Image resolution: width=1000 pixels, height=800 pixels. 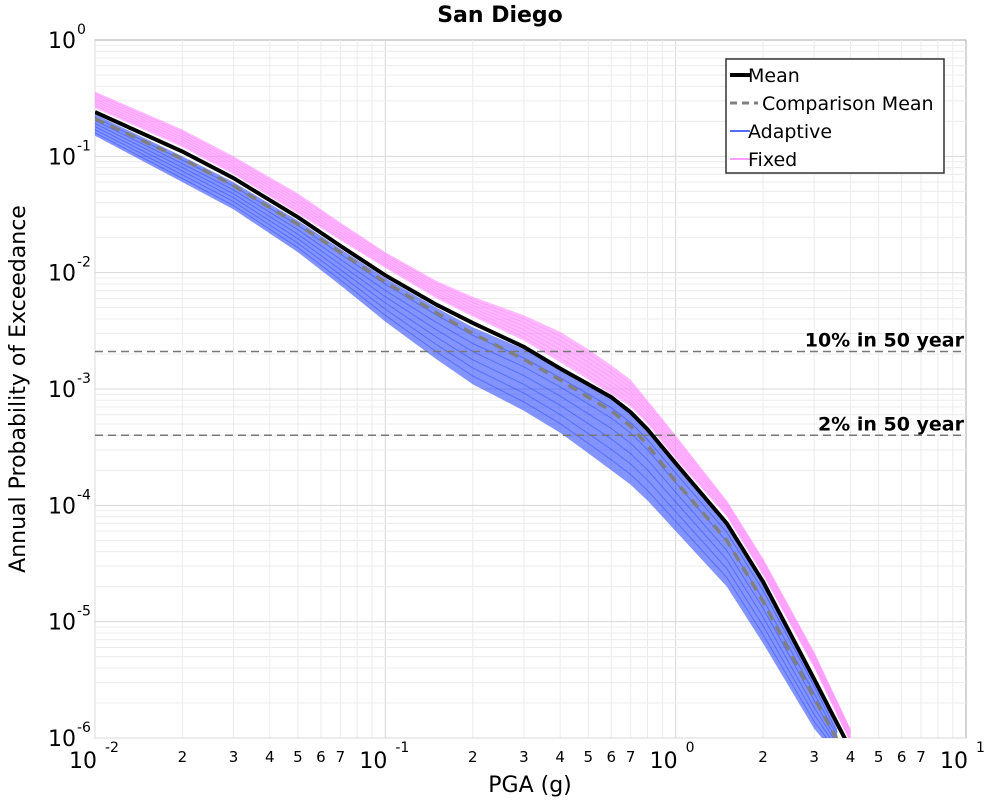 What do you see at coordinates (84, 495) in the screenshot?
I see `y-tick-exponent: -4` at bounding box center [84, 495].